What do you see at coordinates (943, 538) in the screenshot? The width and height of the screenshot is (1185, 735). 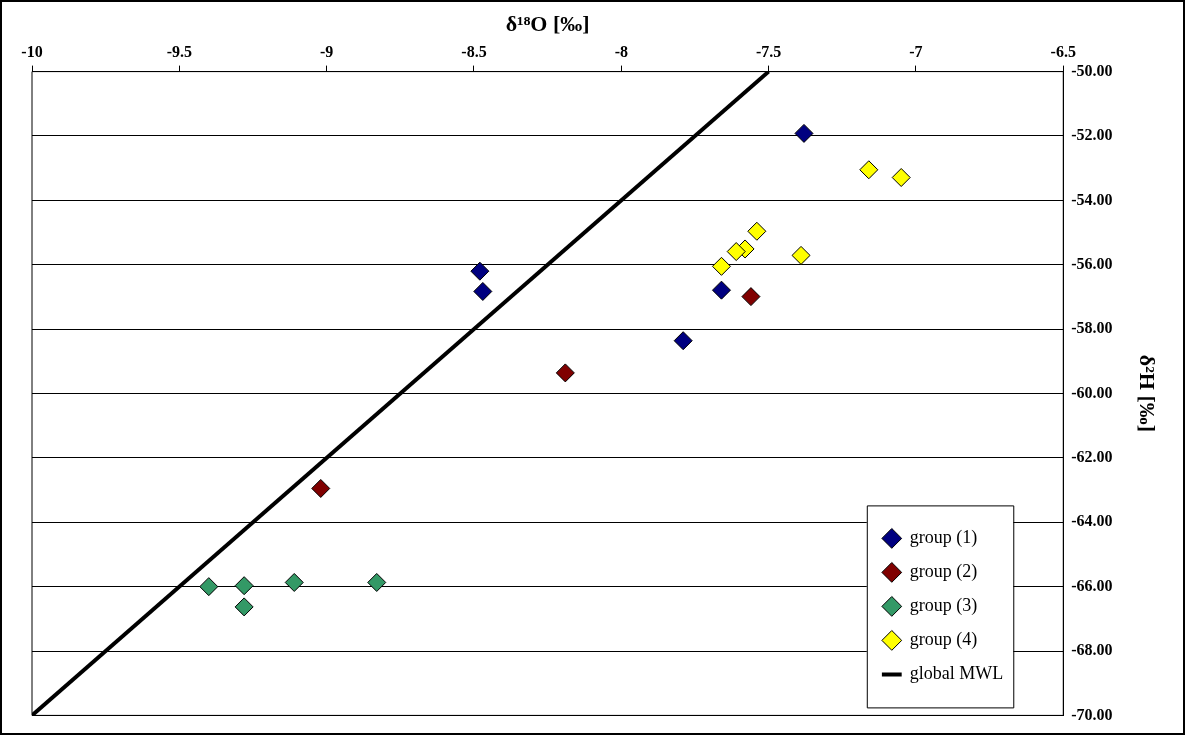 I see `legend-label: group (1)` at bounding box center [943, 538].